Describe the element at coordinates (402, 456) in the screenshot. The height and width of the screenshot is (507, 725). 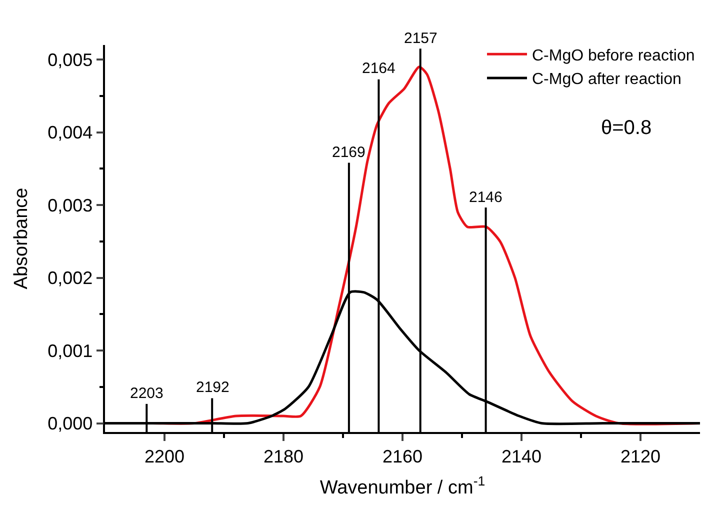
I see `x-tick-label: 2160` at that location.